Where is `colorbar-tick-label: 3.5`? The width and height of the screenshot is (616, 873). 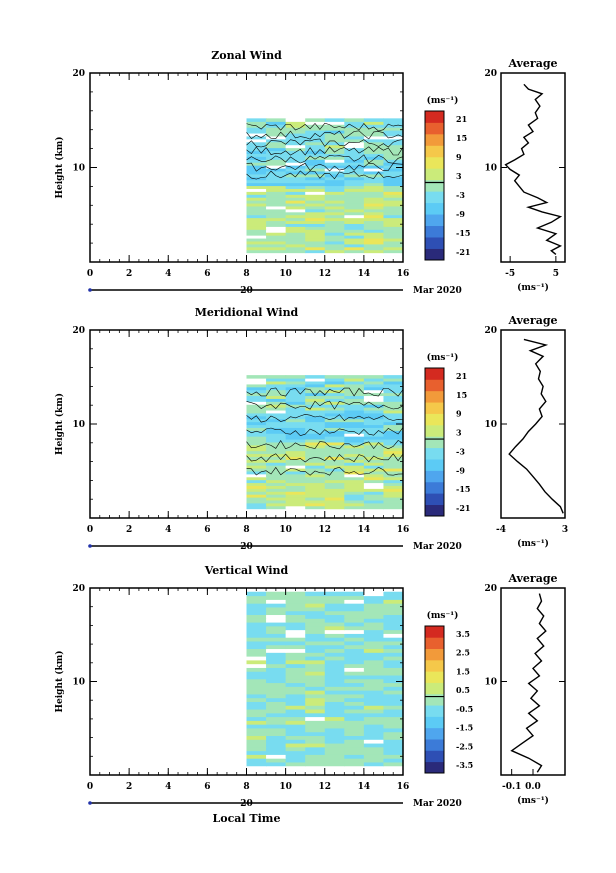 colorbar-tick-label: 3.5 is located at coordinates (463, 634).